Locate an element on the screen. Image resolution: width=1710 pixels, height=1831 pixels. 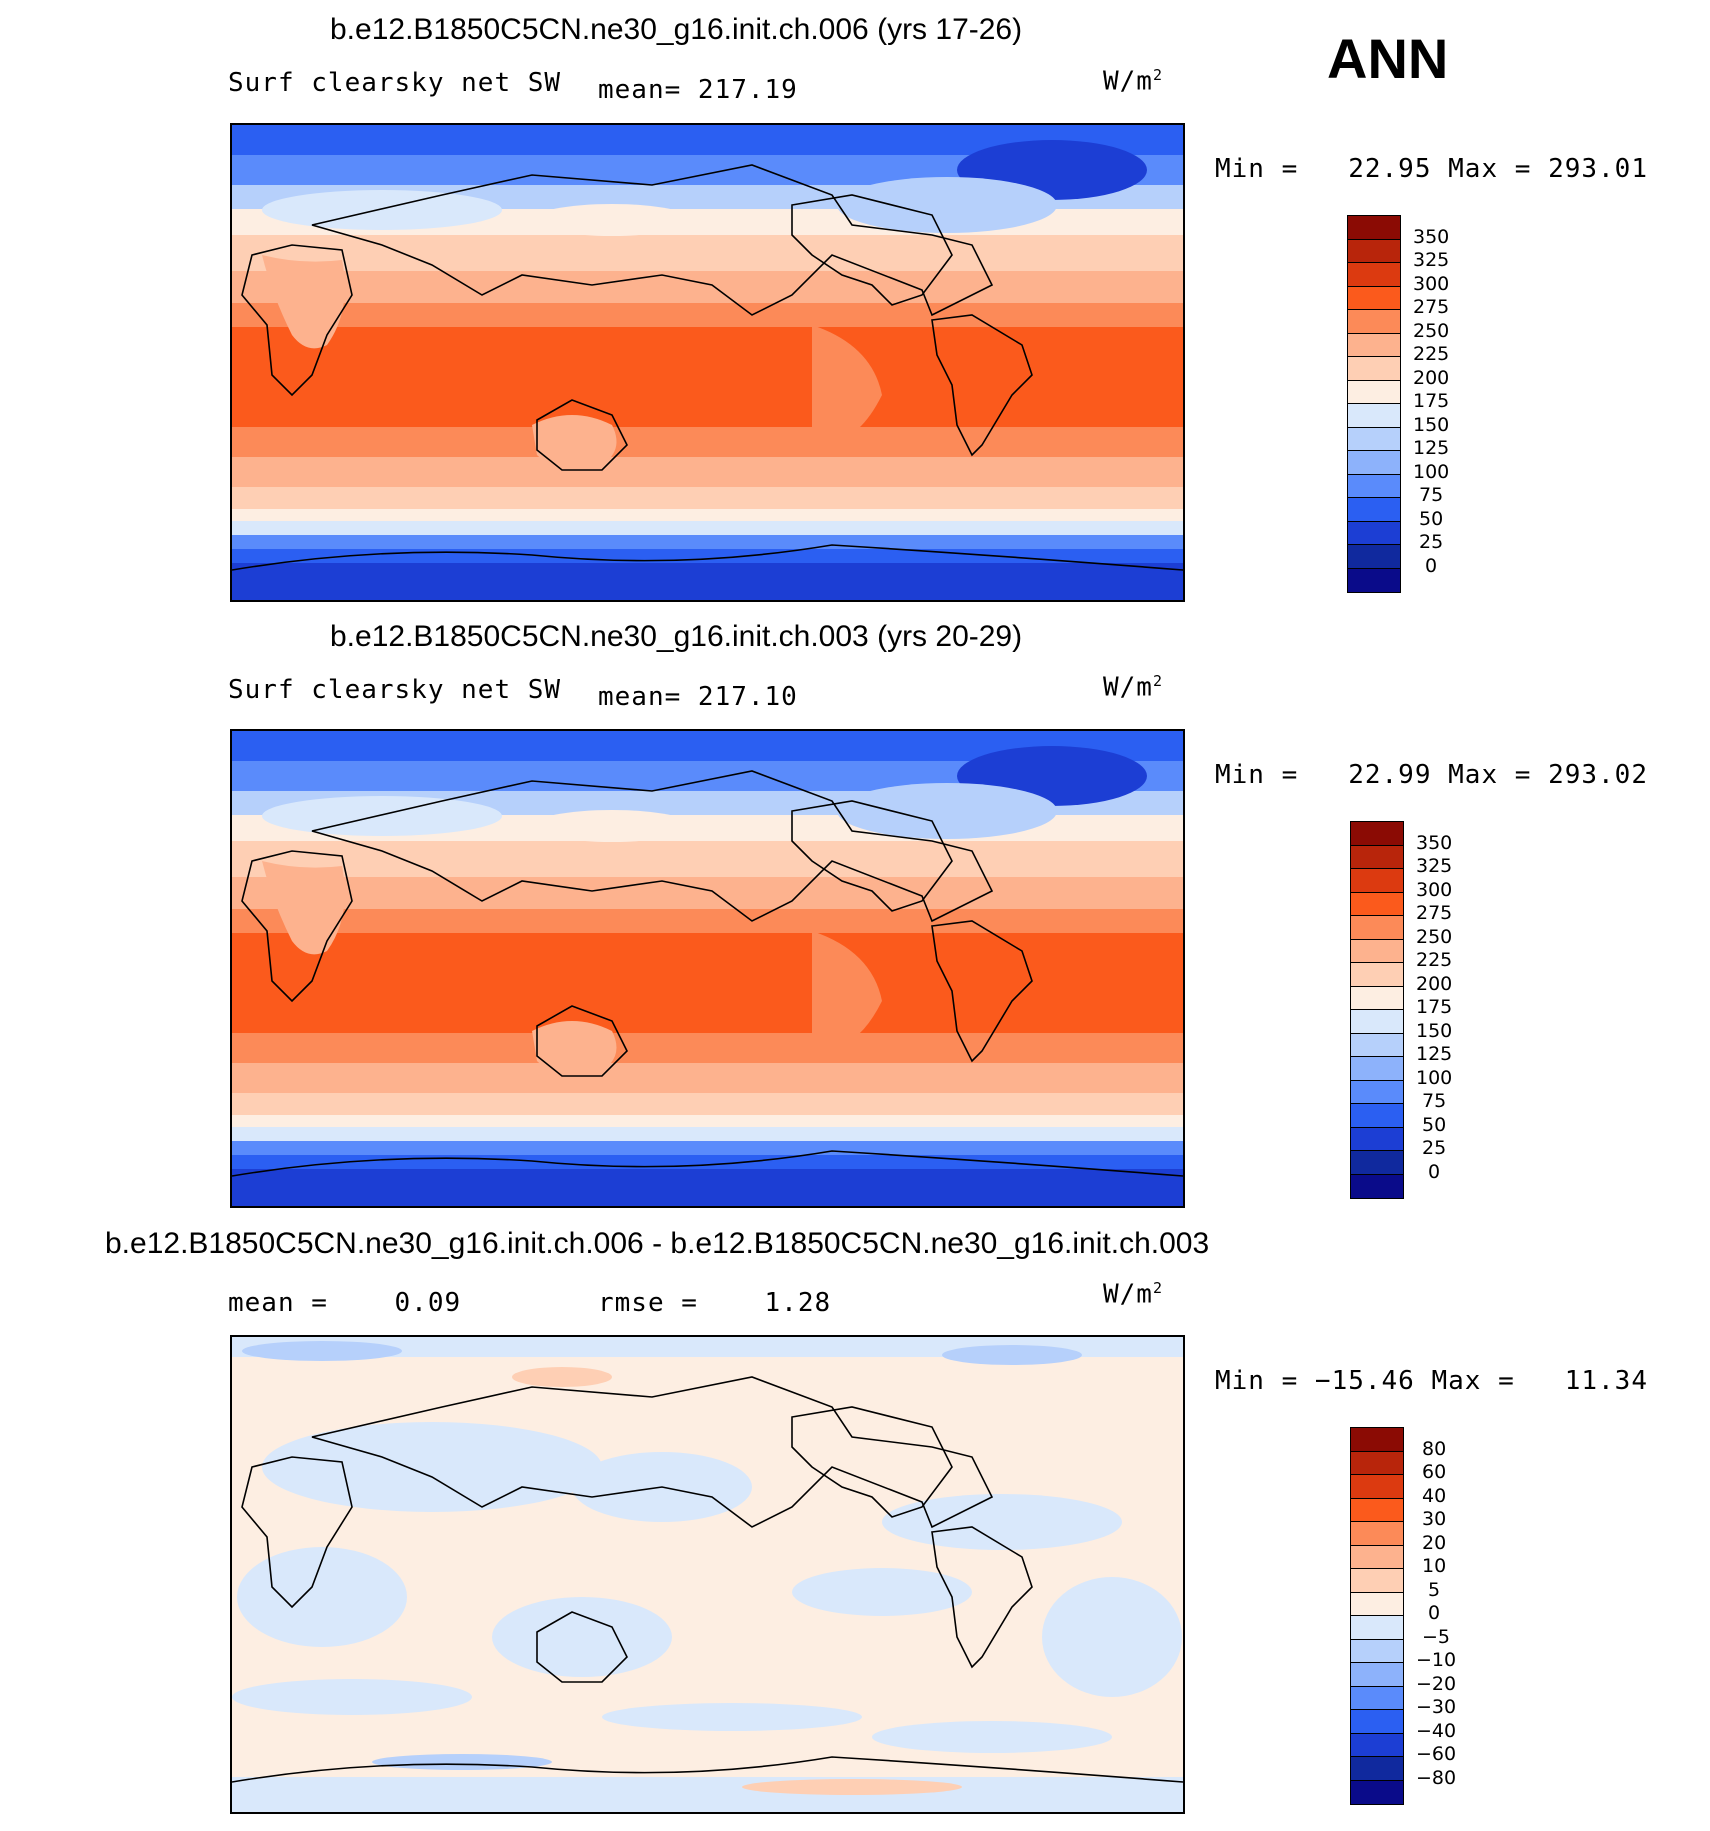
colorbar-tick-label: 40 is located at coordinates (1434, 1495).